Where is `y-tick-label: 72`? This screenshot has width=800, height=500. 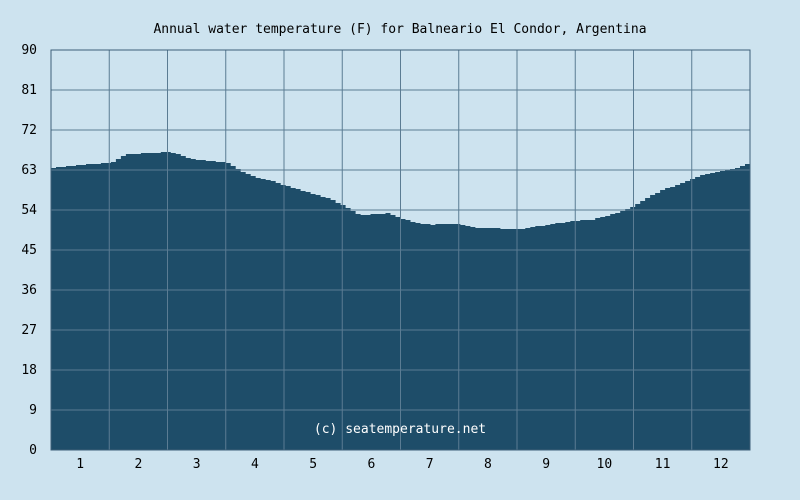 y-tick-label: 72 is located at coordinates (29, 130).